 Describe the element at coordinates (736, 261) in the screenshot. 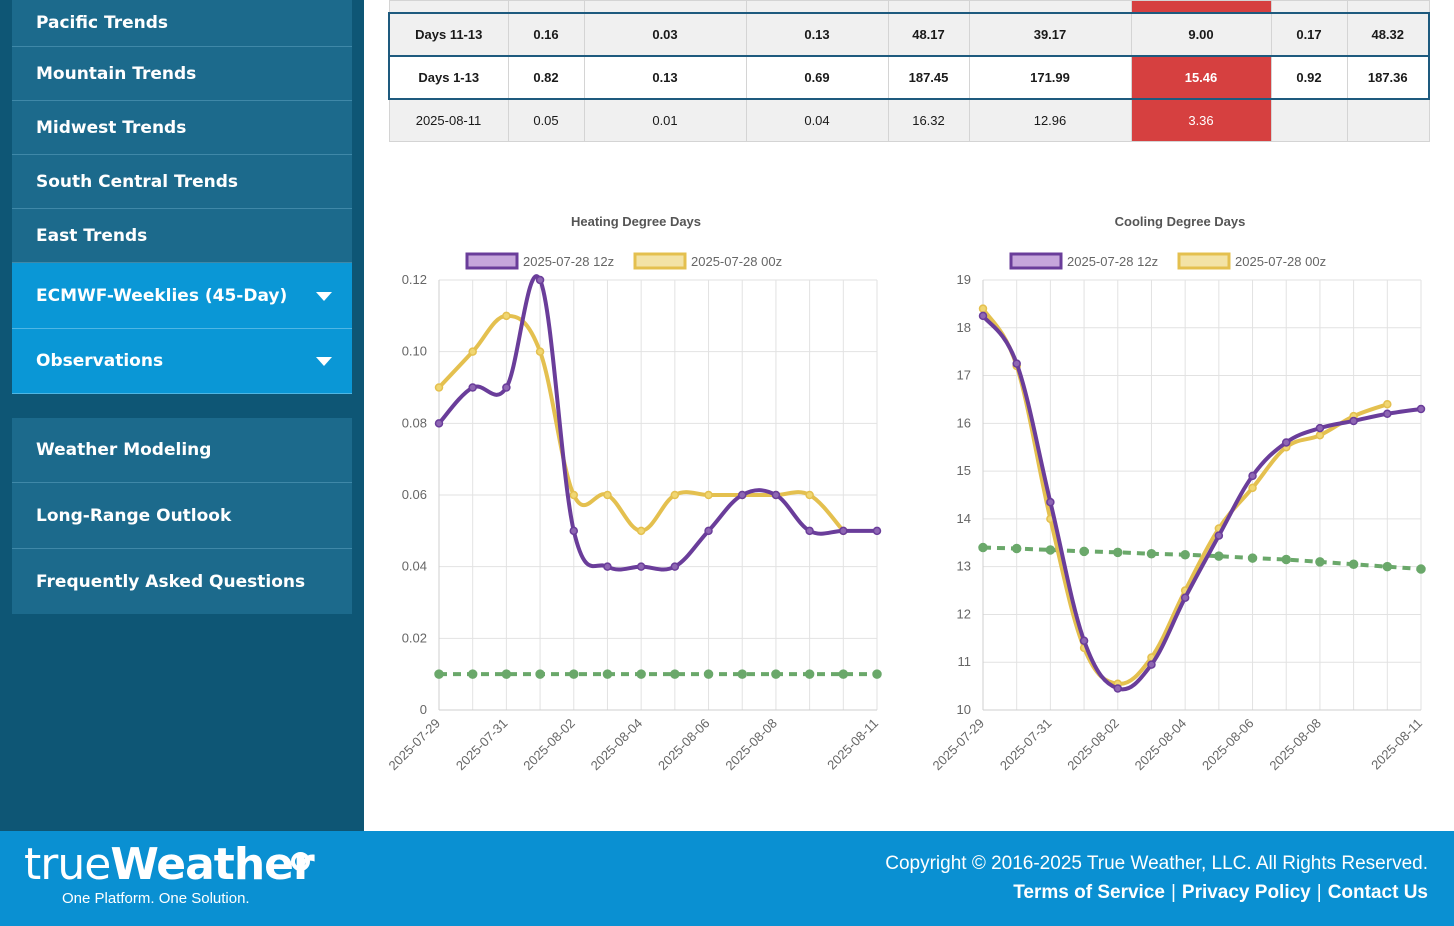

I see `legend-label: 2025-07-28 00z` at that location.